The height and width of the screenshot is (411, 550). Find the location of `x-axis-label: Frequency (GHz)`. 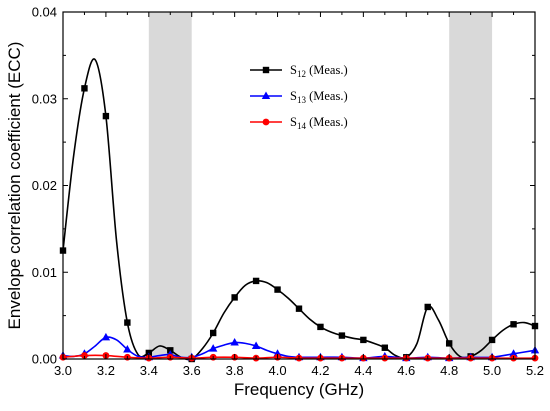

x-axis-label: Frequency (GHz) is located at coordinates (299, 389).